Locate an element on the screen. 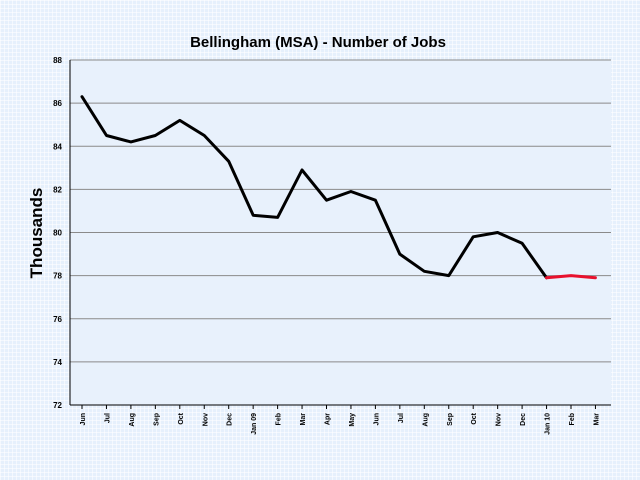 This screenshot has width=640, height=480. y-tick-label: 82 is located at coordinates (57, 189).